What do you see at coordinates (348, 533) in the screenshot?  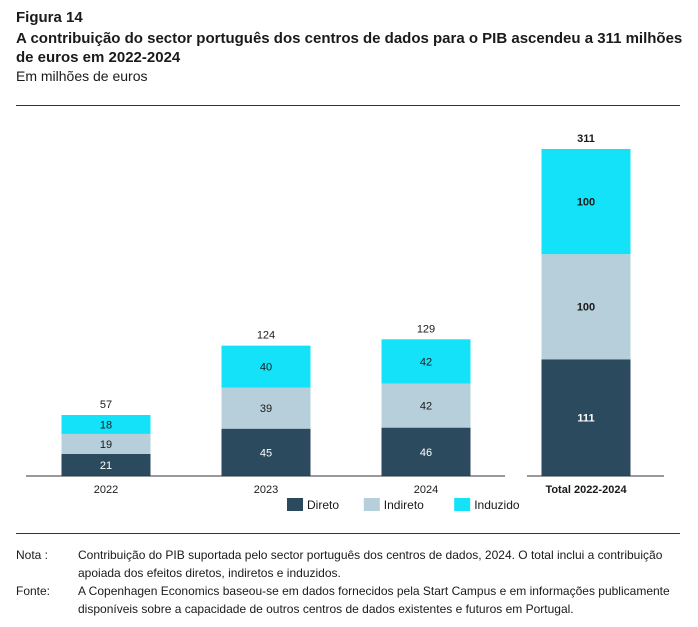 I see `bottom-divider` at bounding box center [348, 533].